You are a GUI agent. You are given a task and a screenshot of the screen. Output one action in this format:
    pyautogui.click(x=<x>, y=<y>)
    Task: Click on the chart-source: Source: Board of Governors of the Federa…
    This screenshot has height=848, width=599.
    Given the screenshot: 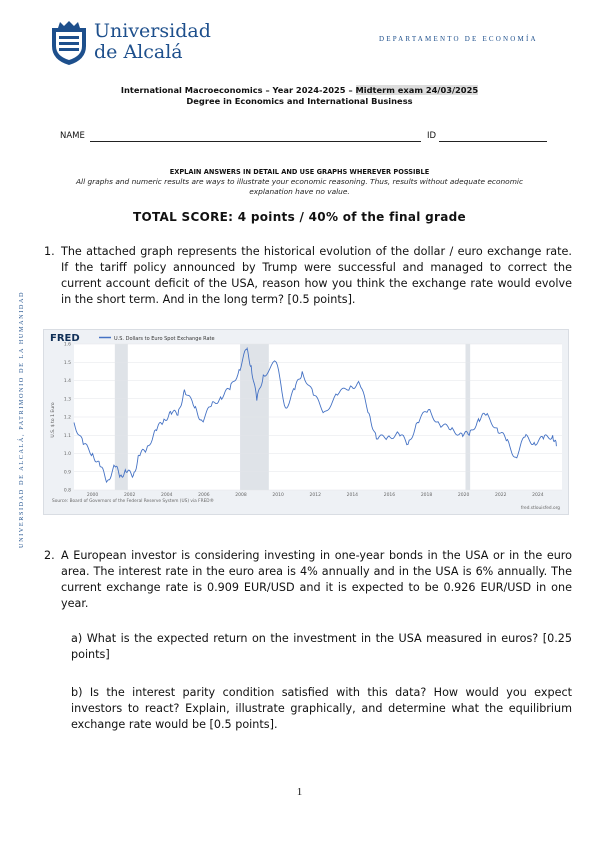 What is the action you would take?
    pyautogui.click(x=133, y=500)
    